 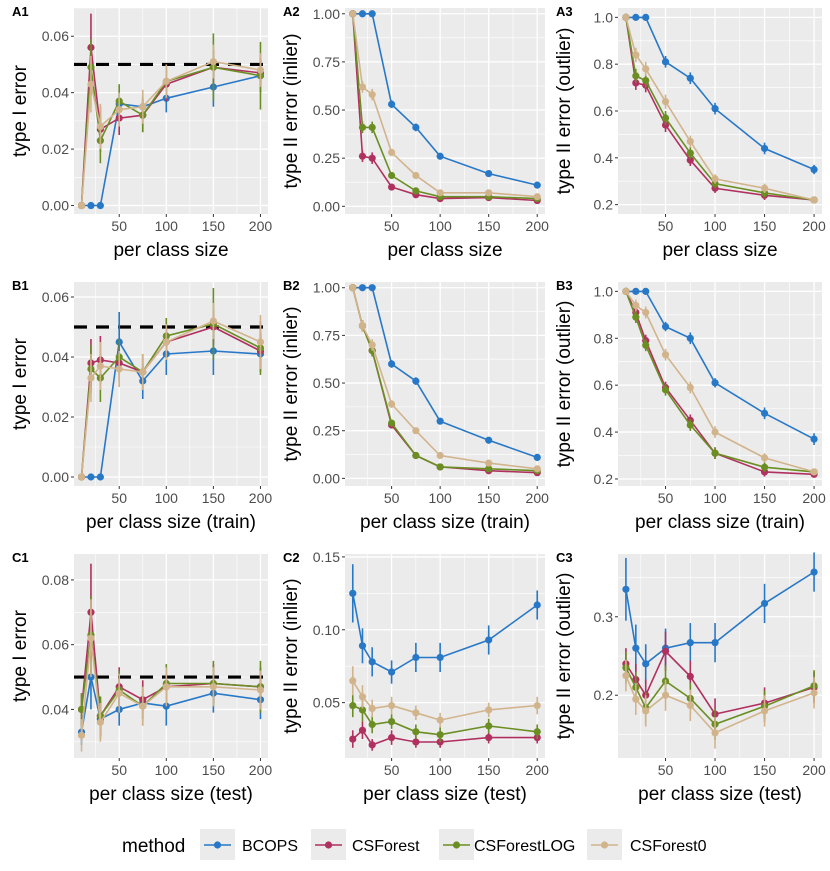 I want to click on legend-key-point, so click(x=328, y=845).